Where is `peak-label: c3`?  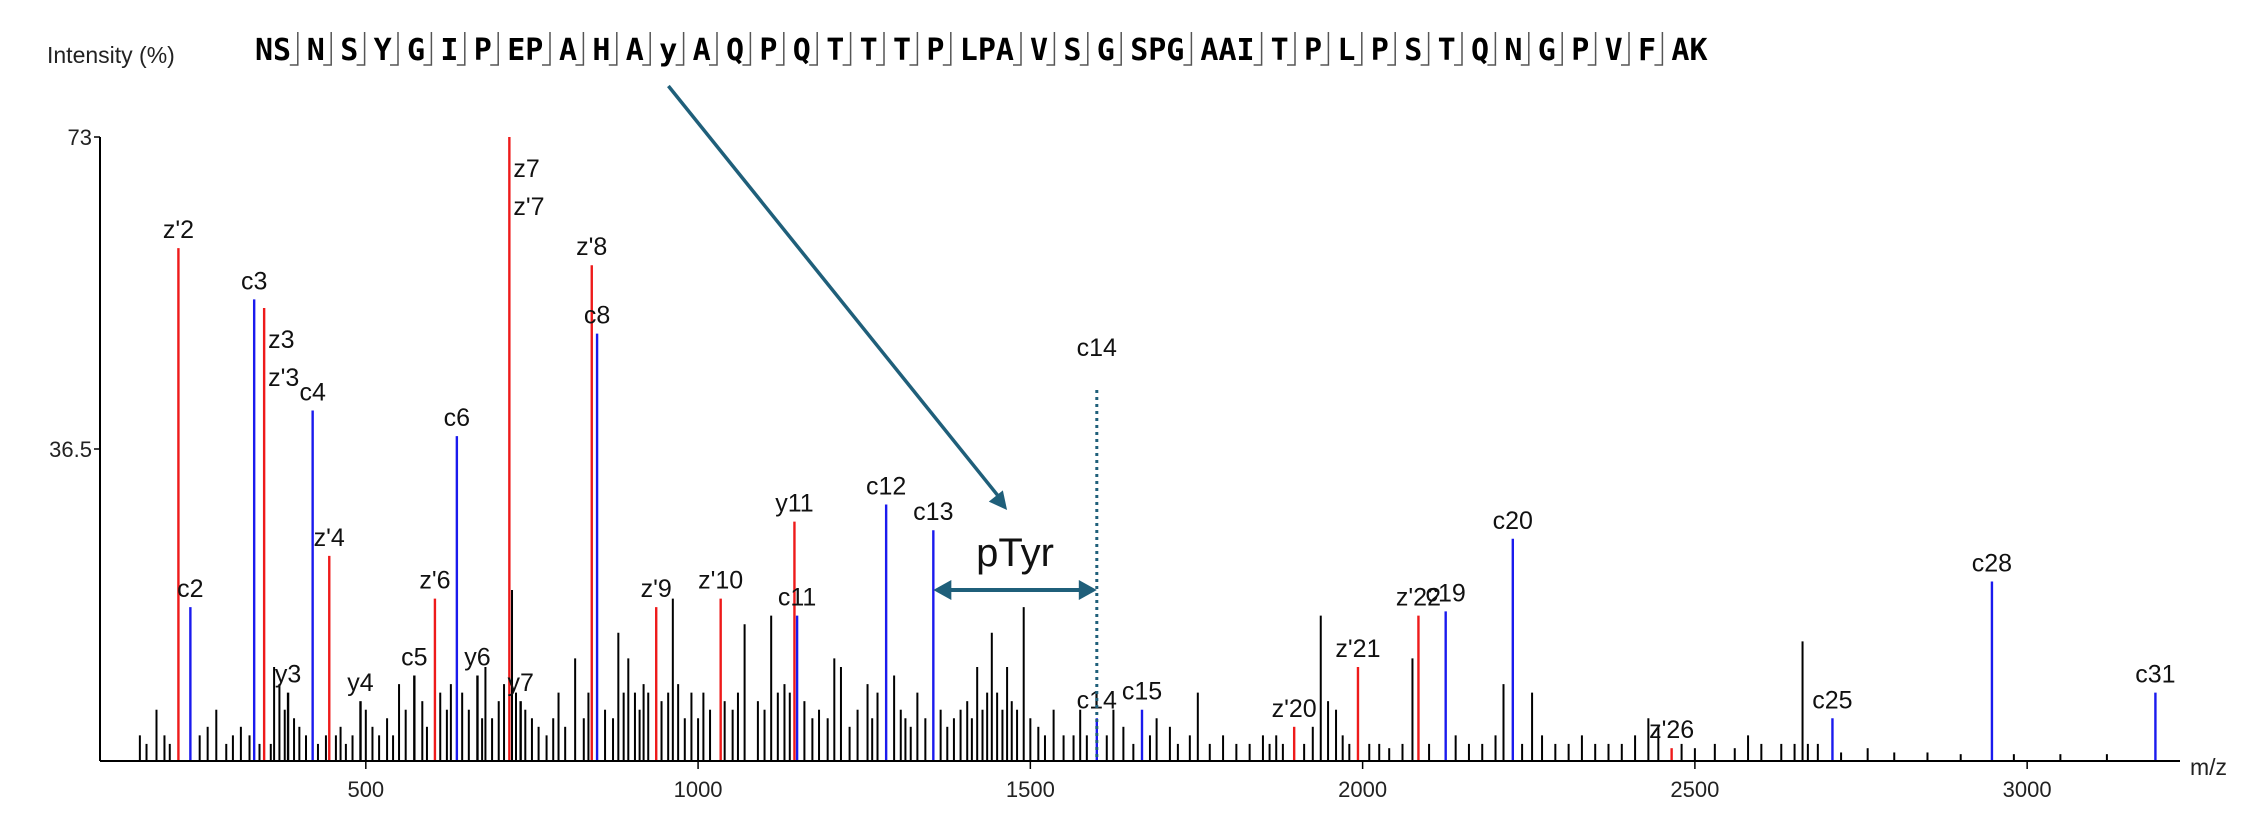
peak-label: c3 is located at coordinates (254, 281).